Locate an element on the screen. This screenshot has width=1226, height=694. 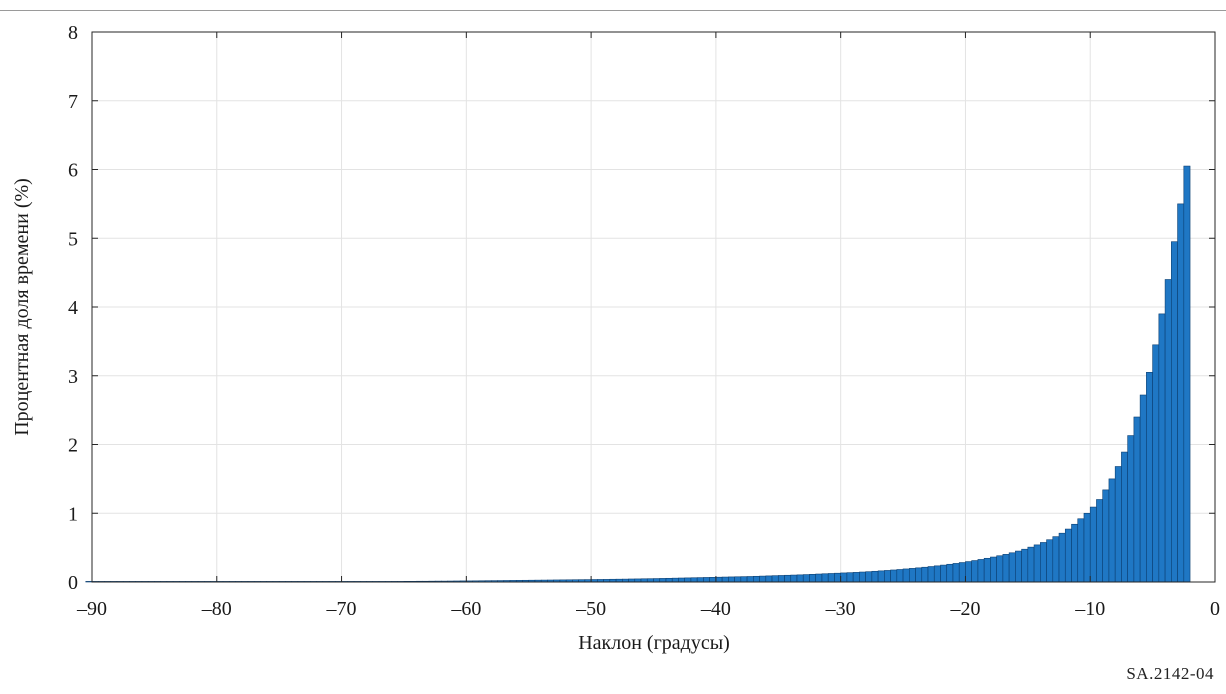
y-tick-label: 2 is located at coordinates (73, 446).